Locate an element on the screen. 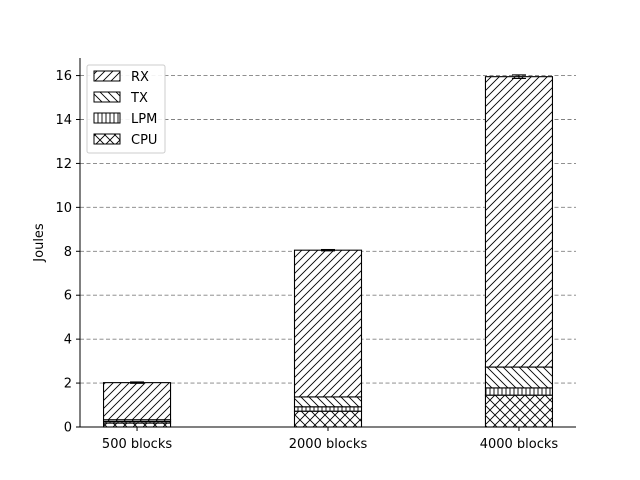 This screenshot has width=640, height=480. legend-item-cpu: CPU is located at coordinates (125, 140).